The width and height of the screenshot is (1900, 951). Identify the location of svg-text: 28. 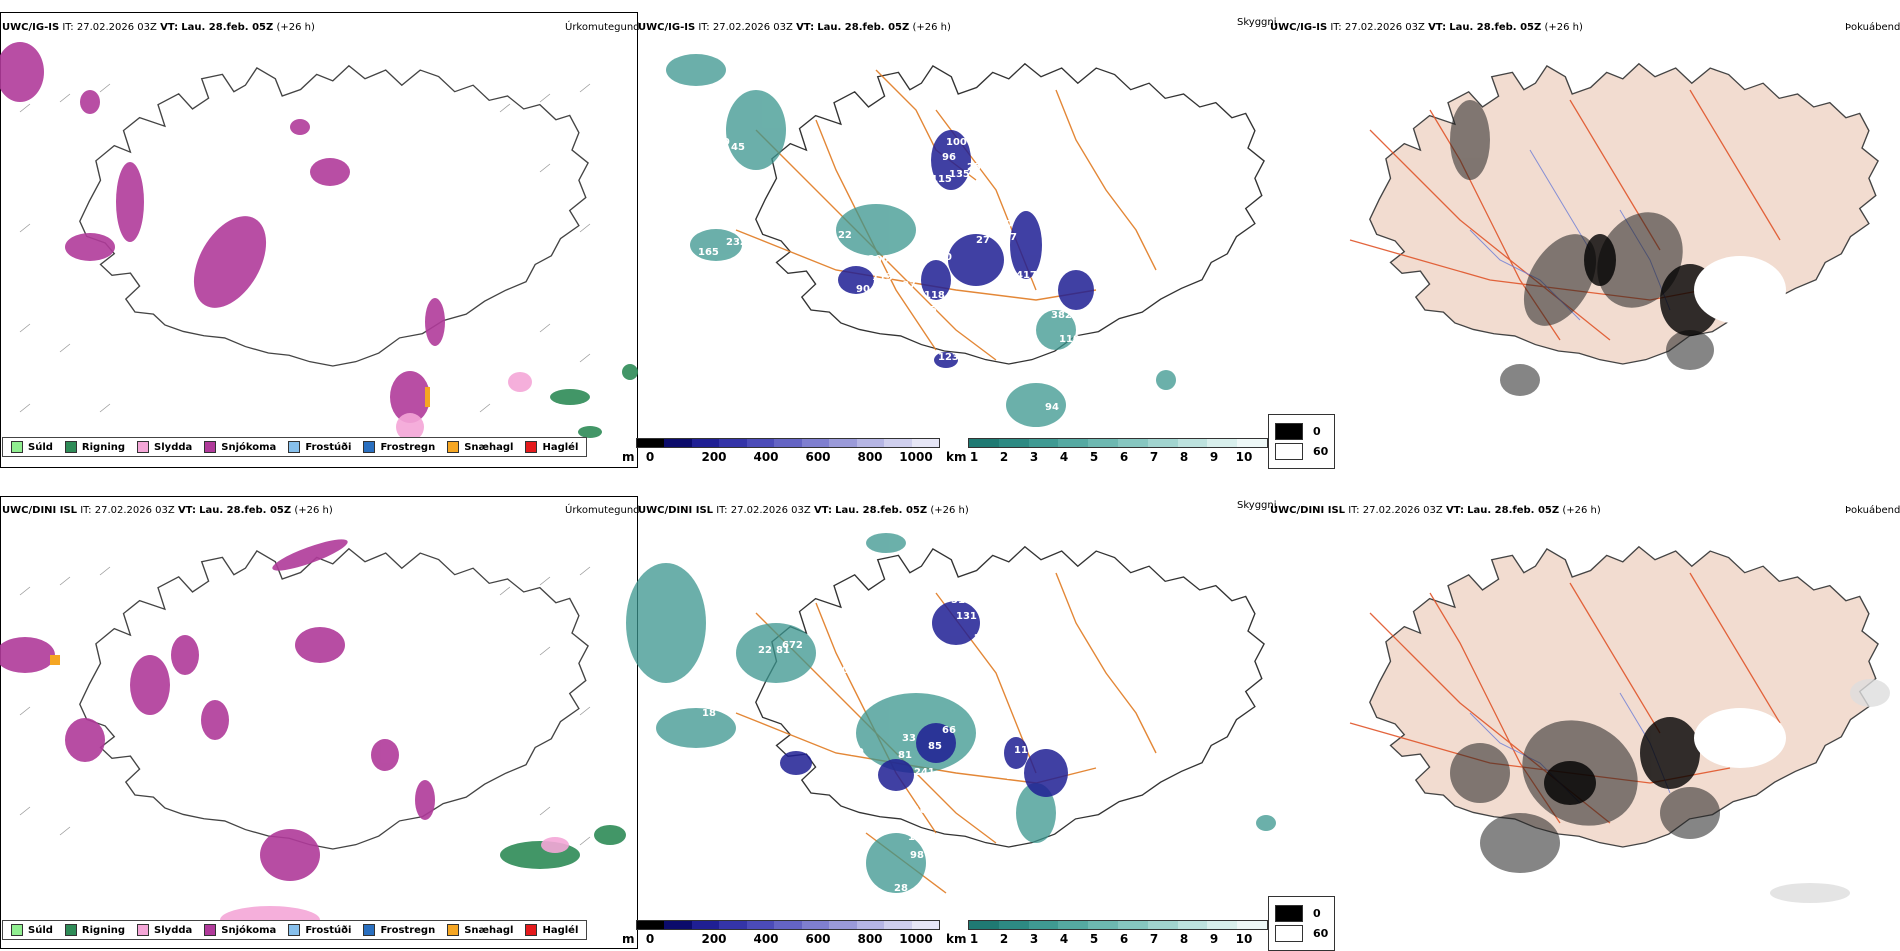
(901, 888).